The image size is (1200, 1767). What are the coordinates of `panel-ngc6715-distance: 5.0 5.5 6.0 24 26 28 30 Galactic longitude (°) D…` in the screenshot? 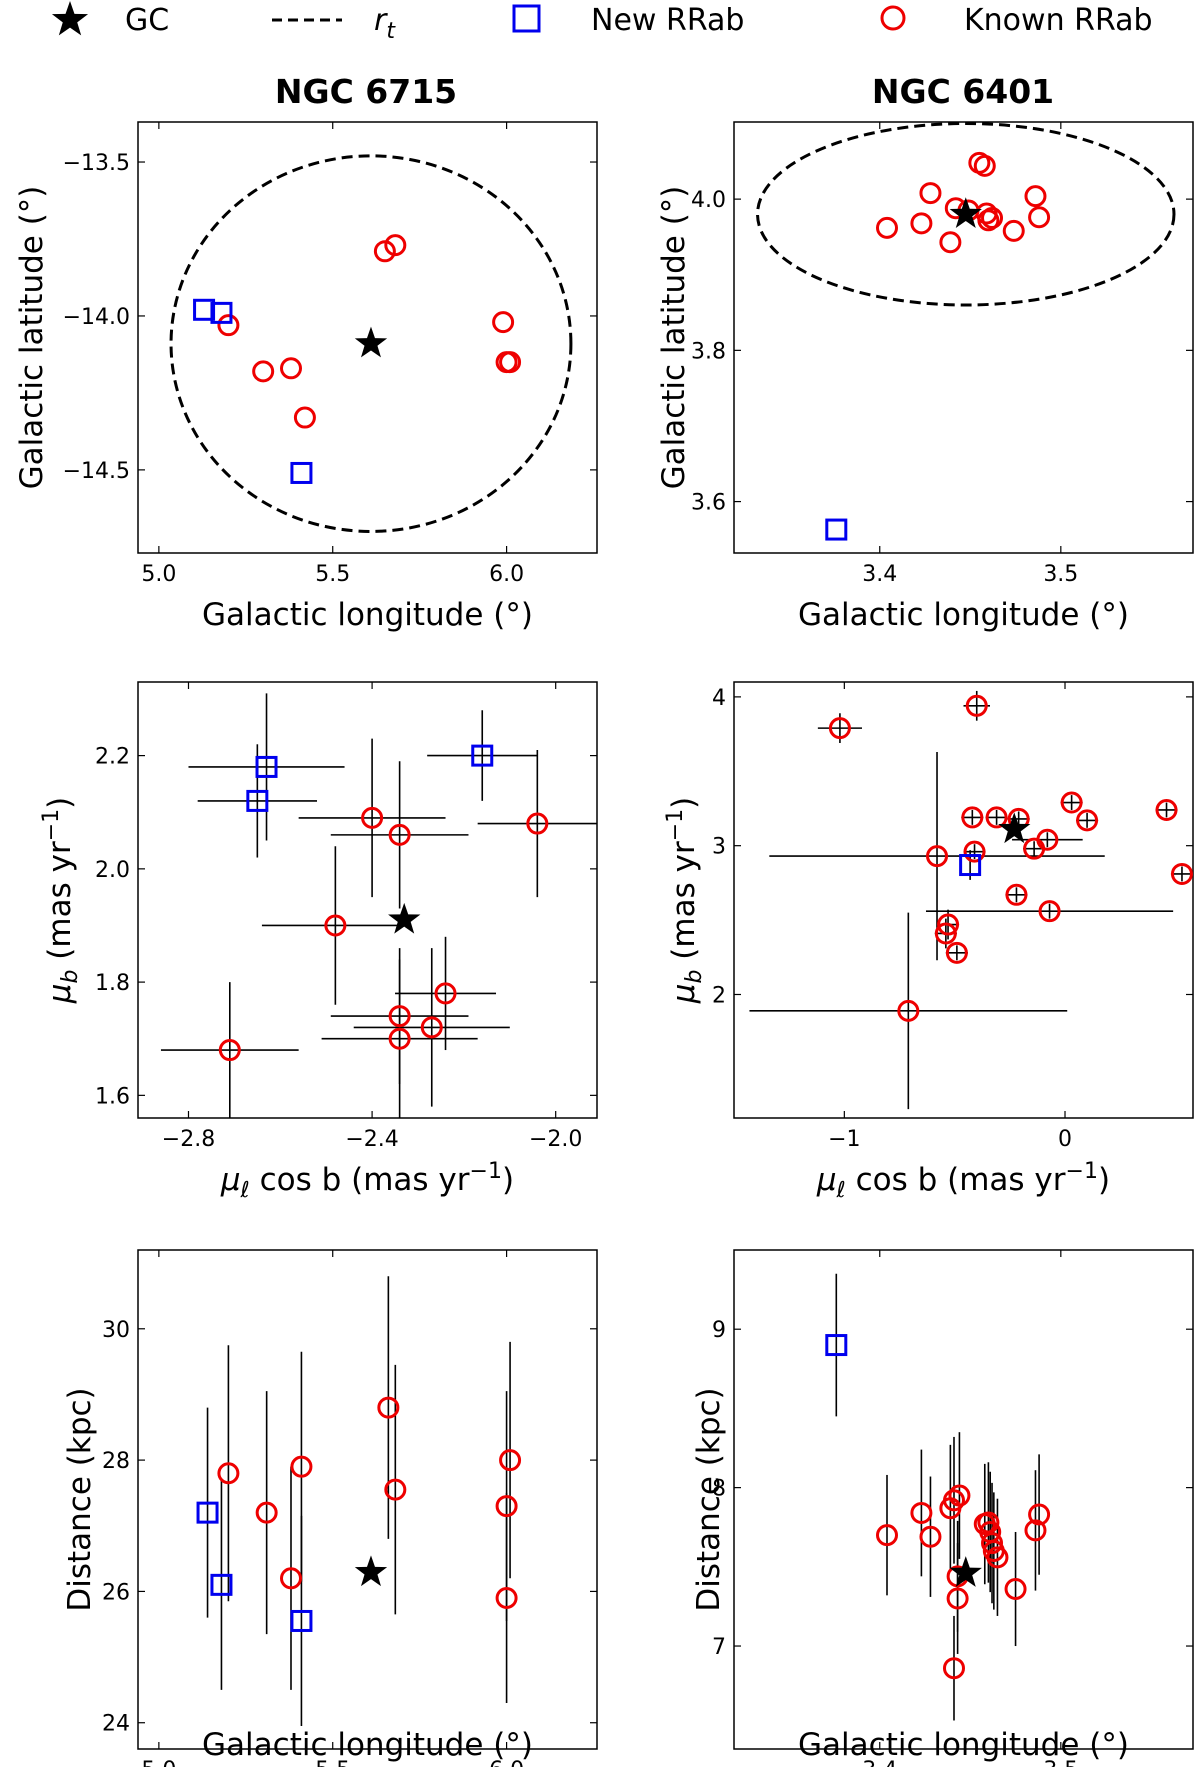 It's located at (330, 1508).